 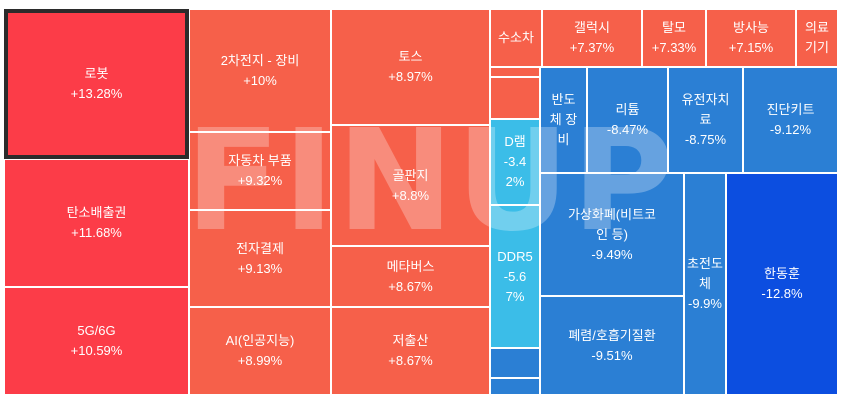 What do you see at coordinates (410, 276) in the screenshot?
I see `heatmap-tile: 메타버스 +8.67%` at bounding box center [410, 276].